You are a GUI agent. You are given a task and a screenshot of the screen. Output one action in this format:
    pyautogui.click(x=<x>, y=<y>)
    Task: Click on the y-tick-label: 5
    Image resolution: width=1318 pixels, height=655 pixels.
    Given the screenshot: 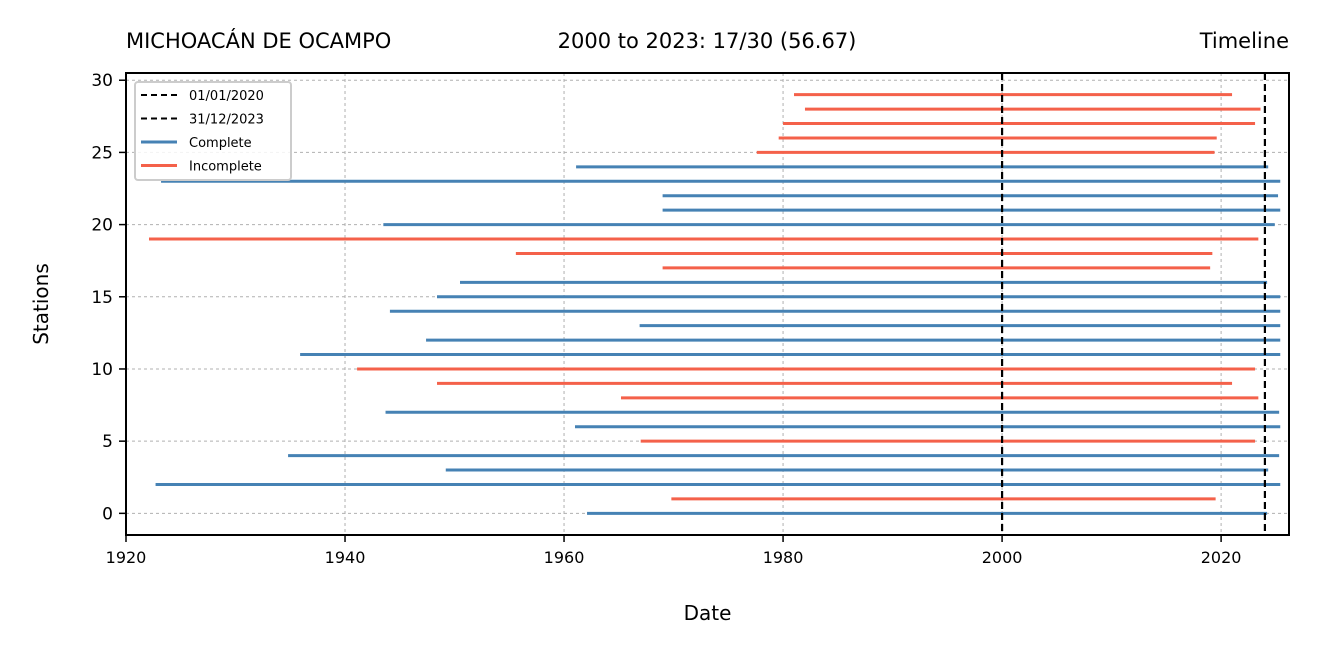 What is the action you would take?
    pyautogui.click(x=107, y=442)
    